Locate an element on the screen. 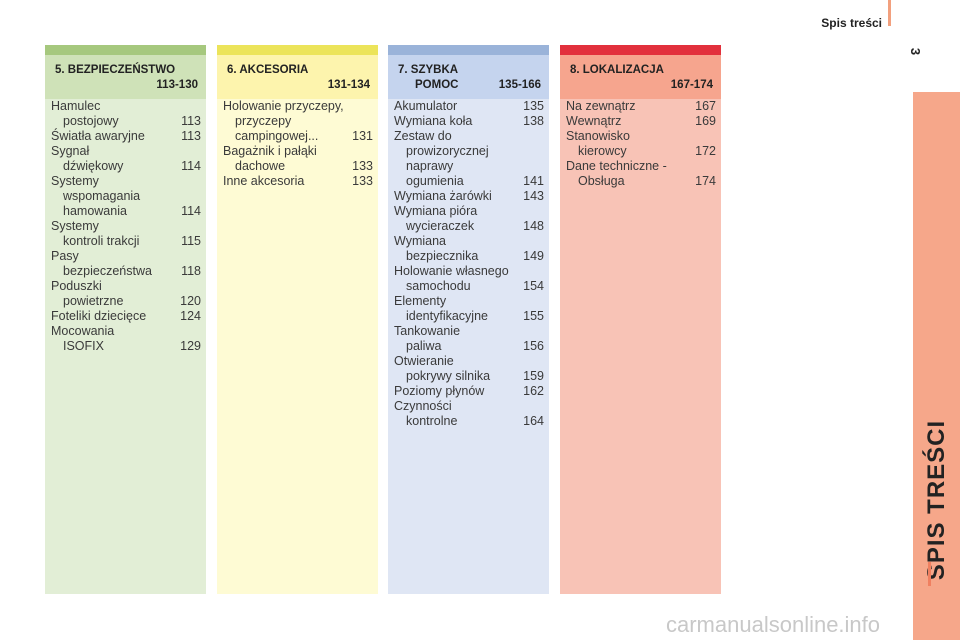 Image resolution: width=960 pixels, height=640 pixels. toc-entry-page: 138 is located at coordinates (533, 121).